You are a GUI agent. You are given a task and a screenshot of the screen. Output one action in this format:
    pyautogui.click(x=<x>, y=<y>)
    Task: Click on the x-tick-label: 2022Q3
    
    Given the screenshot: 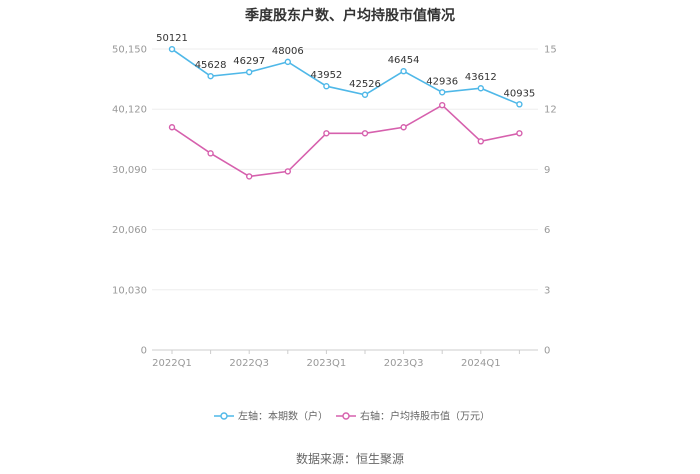 What is the action you would take?
    pyautogui.click(x=249, y=363)
    